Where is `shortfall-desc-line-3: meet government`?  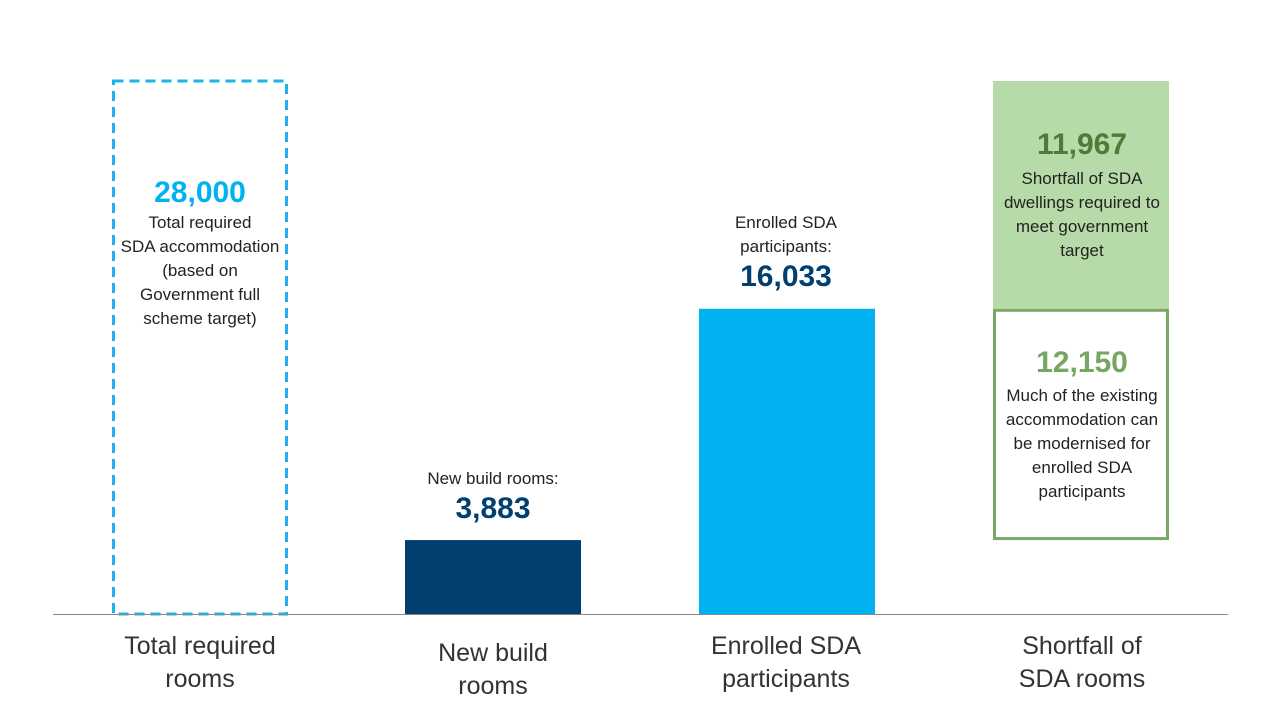 shortfall-desc-line-3: meet government is located at coordinates (1082, 226).